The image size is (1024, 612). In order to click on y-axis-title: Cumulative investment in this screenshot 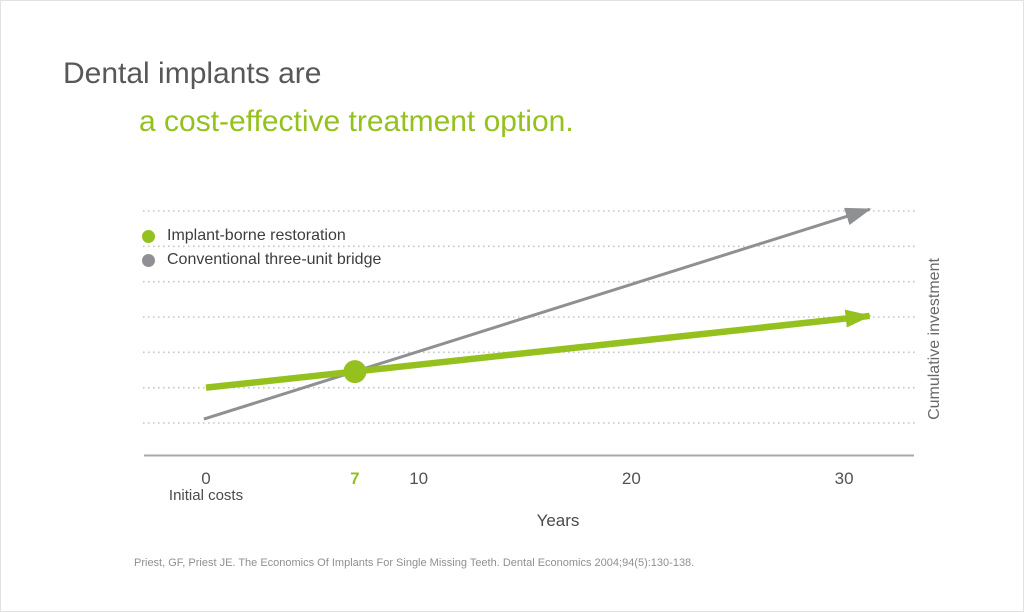, I will do `click(934, 339)`.